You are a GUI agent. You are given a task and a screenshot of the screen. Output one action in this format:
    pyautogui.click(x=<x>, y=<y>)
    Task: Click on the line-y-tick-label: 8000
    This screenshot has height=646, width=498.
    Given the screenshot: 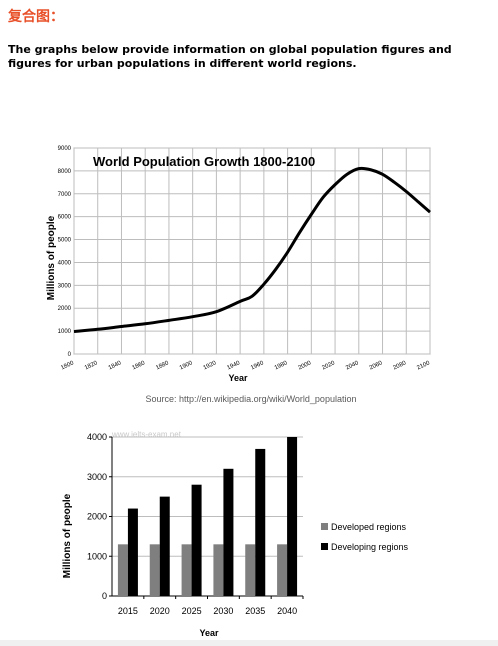 What is the action you would take?
    pyautogui.click(x=65, y=172)
    